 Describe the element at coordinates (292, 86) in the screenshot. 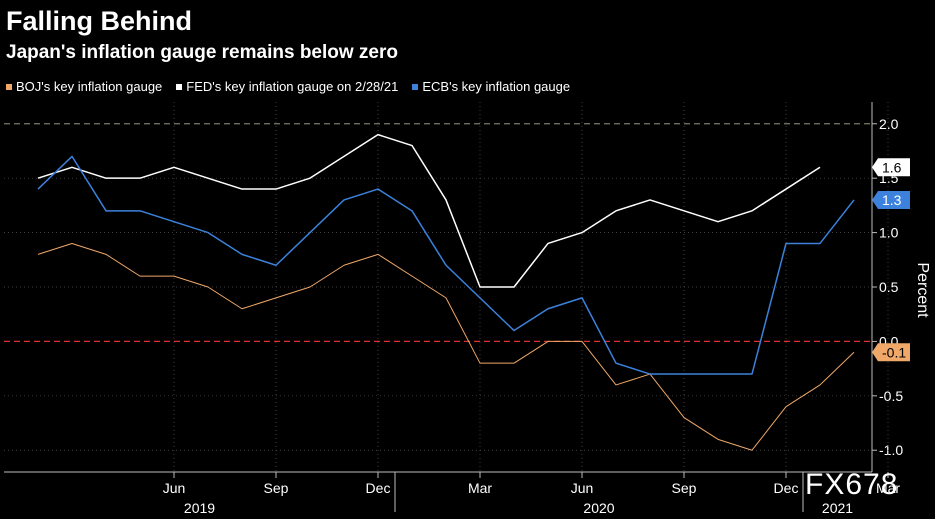

I see `legend-label: FED's key inflation gauge on 2/28/21` at that location.